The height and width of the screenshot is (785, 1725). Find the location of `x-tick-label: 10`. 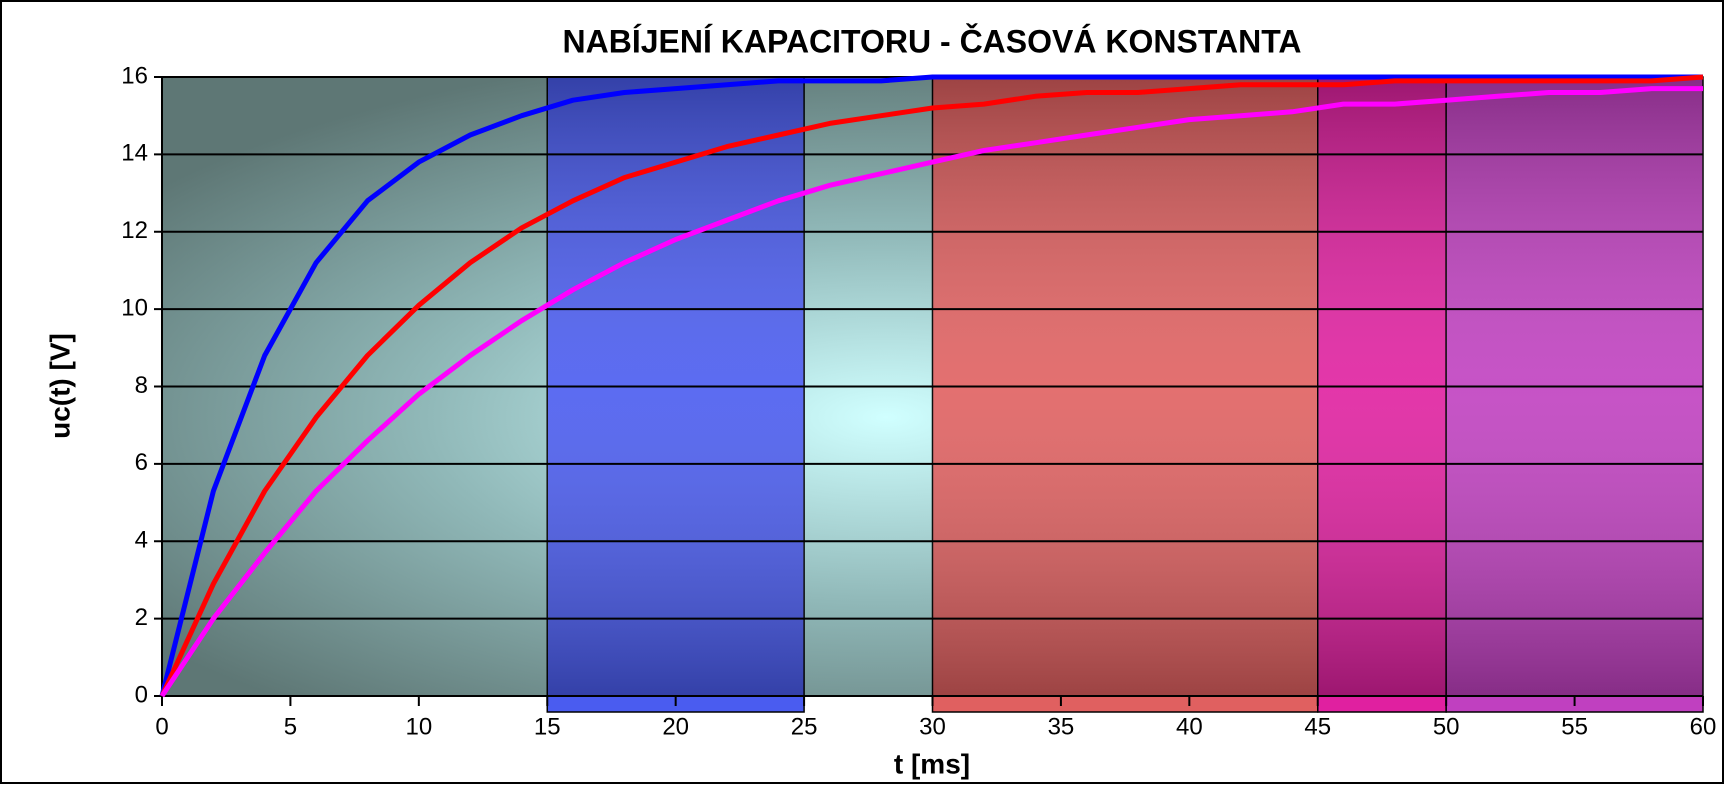

x-tick-label: 10 is located at coordinates (418, 726).